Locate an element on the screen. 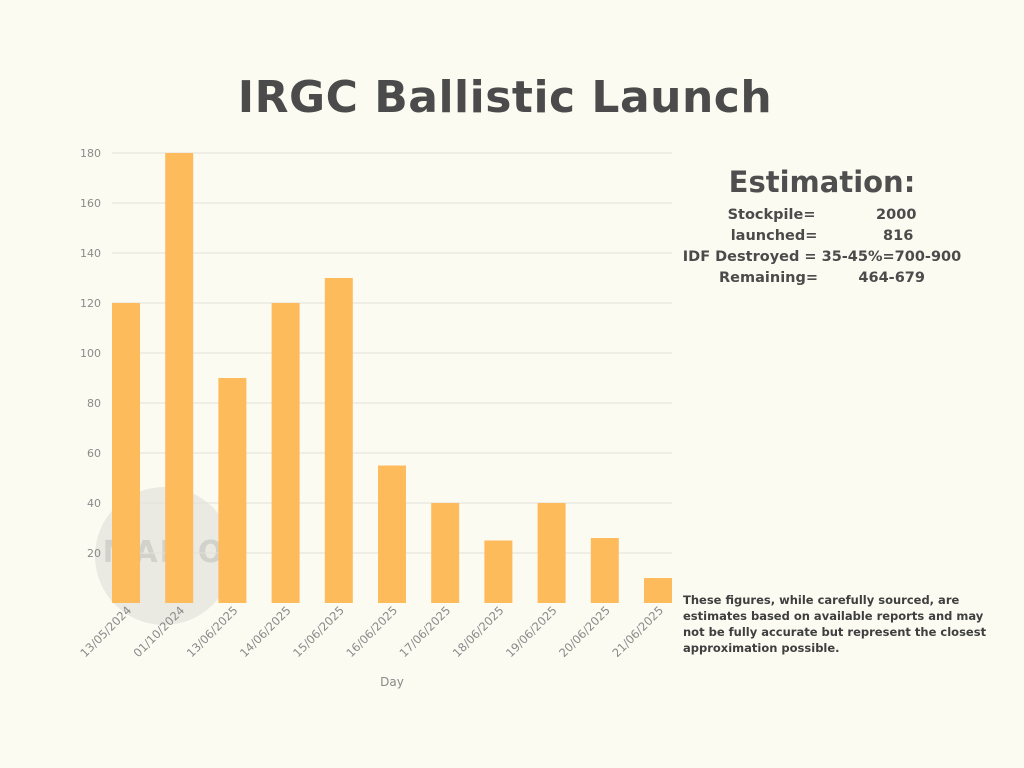  estimation-line-remaining: Remaining= 464-679 is located at coordinates (822, 278).